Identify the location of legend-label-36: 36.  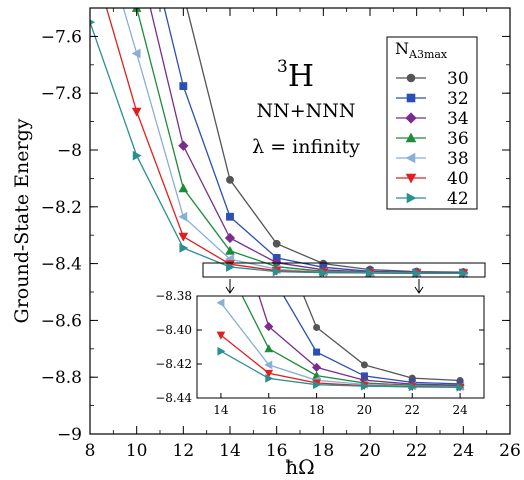
(458, 139).